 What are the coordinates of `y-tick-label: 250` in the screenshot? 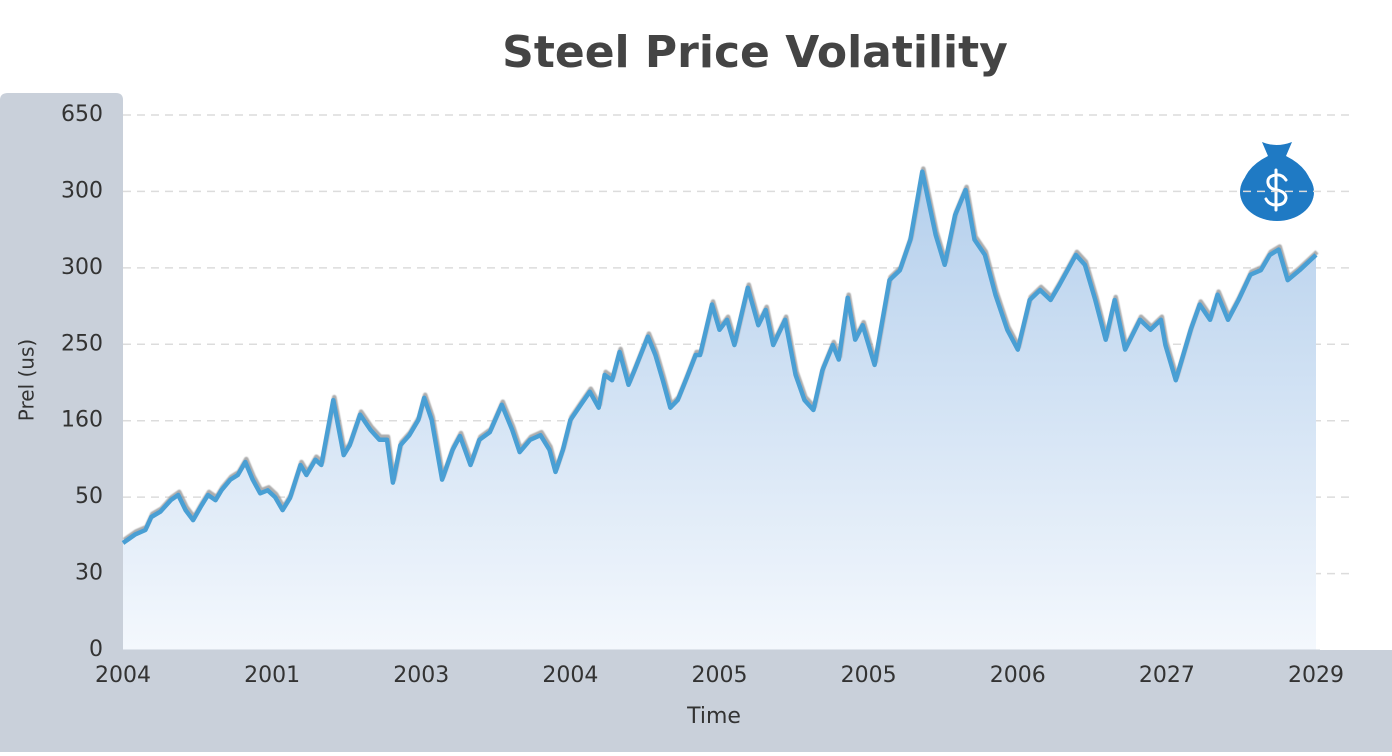 It's located at (82, 343).